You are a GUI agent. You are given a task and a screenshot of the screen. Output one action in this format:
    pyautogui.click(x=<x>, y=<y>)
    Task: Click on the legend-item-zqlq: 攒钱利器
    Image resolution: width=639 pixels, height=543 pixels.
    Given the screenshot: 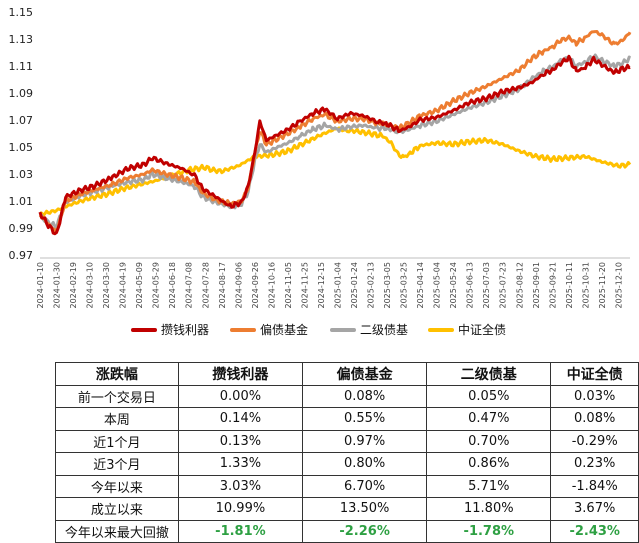 What is the action you would take?
    pyautogui.click(x=170, y=329)
    